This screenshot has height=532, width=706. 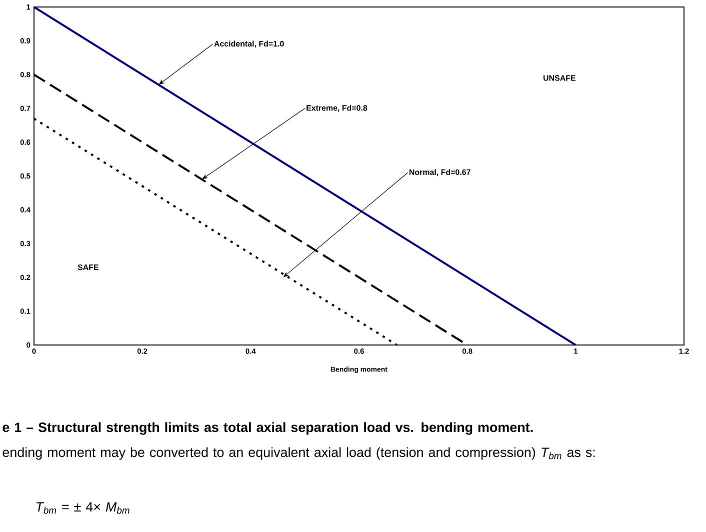 I want to click on text: ending moment may be converted to an equivalent axial load (tension and compression) T$_{bm}$ as s:, so click(x=298, y=453).